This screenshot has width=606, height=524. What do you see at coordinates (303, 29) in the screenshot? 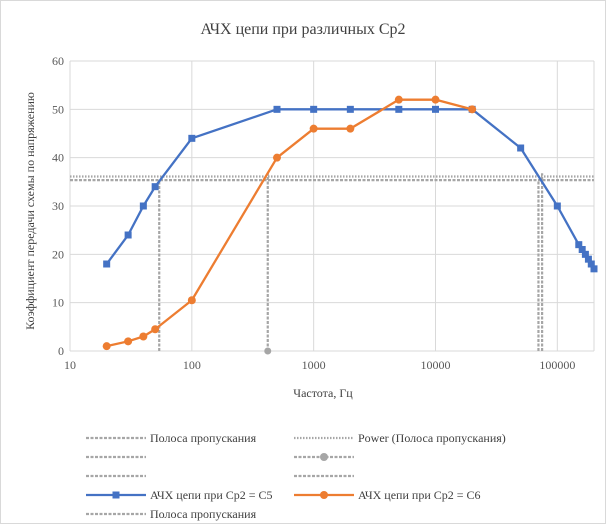
I see `chart-title: АЧХ цепи при различных Ср2` at bounding box center [303, 29].